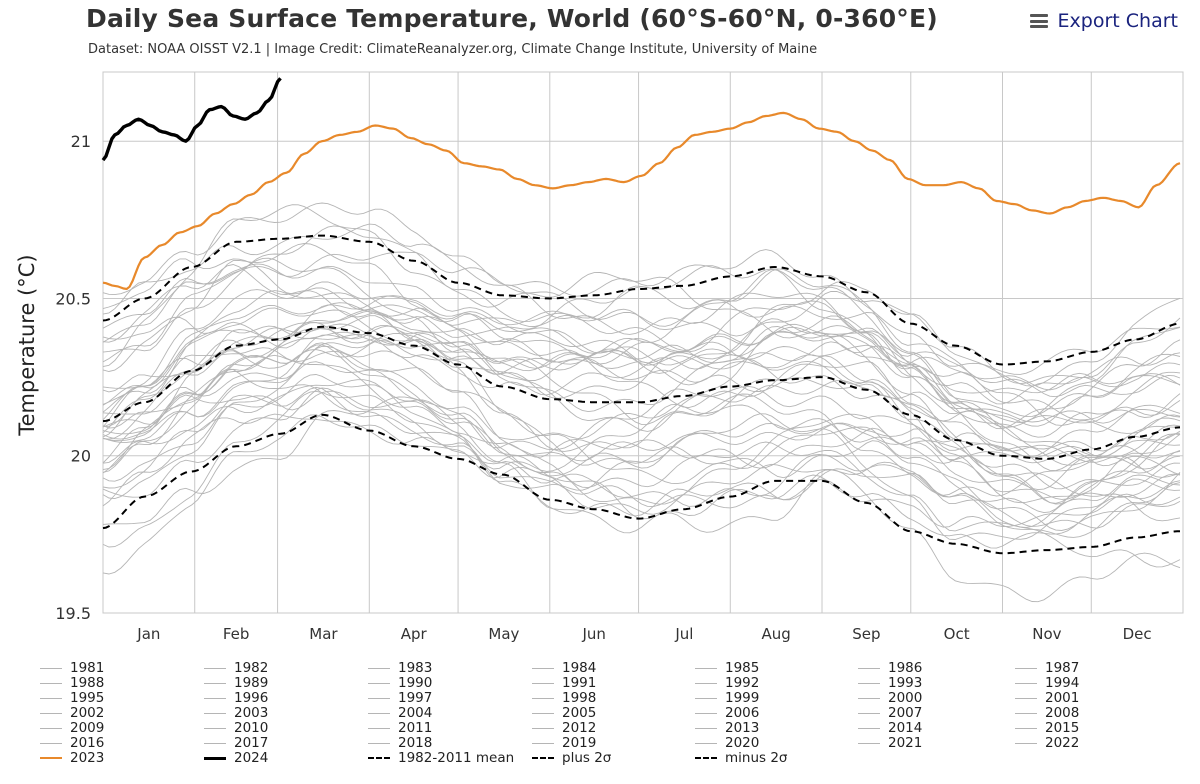  Describe the element at coordinates (236, 743) in the screenshot. I see `legend-item-2017: 2017` at that location.